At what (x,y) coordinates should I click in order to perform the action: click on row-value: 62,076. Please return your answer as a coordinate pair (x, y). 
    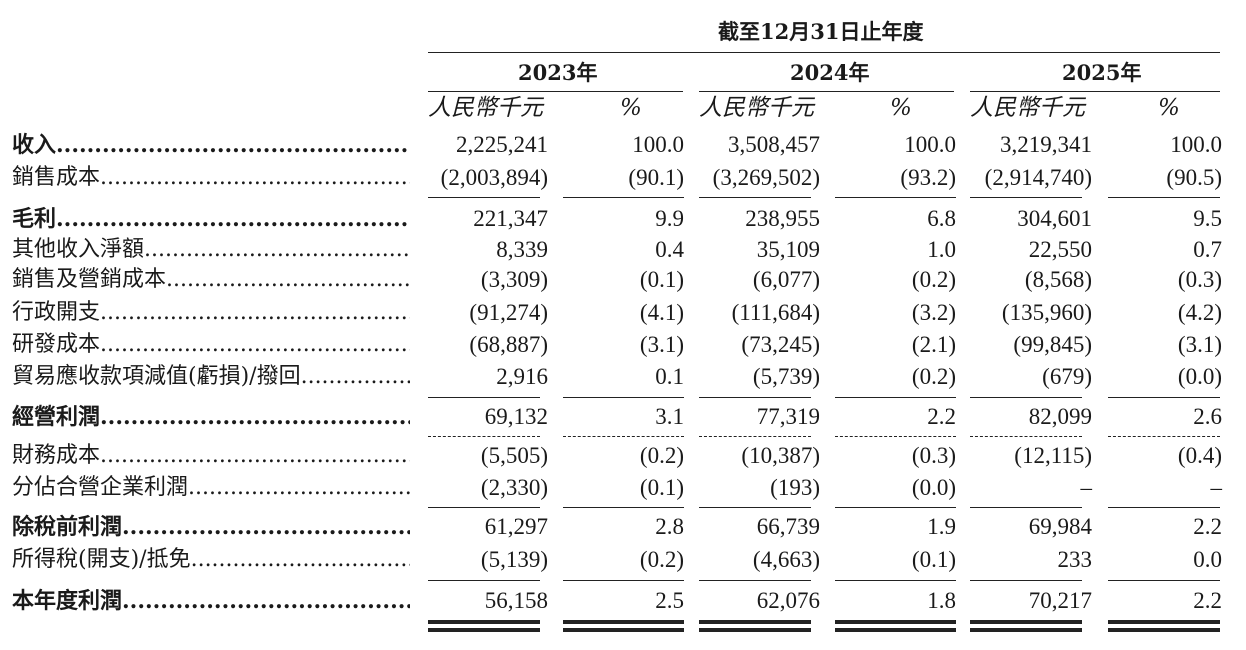
    Looking at the image, I should click on (788, 600).